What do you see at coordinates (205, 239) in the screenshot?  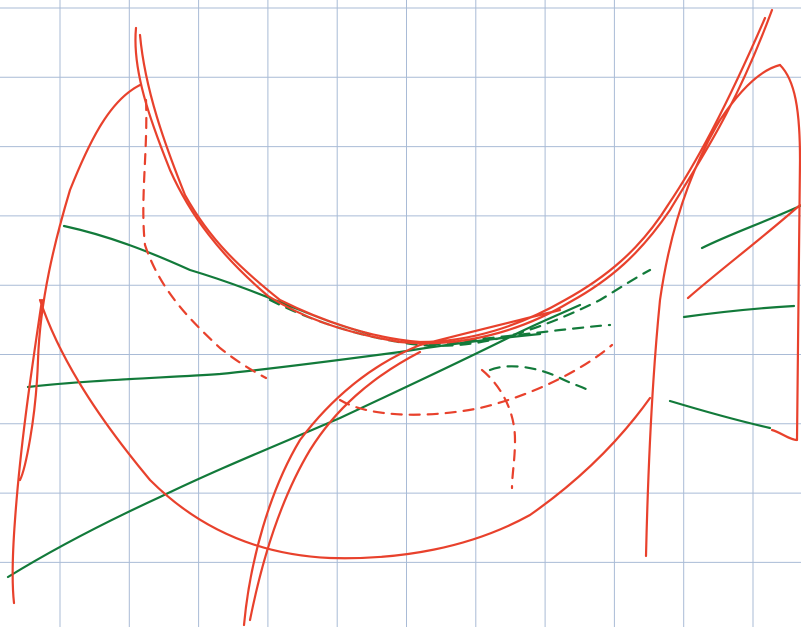 I see `red-dashed-left` at bounding box center [205, 239].